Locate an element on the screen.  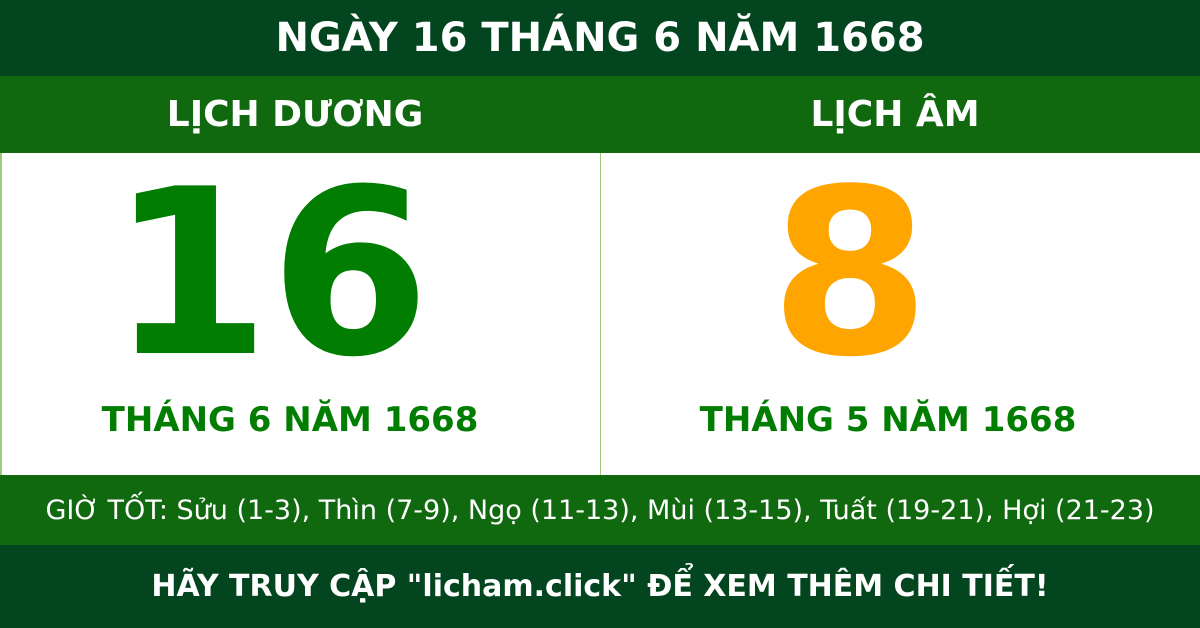
solar-heading: LỊCH DƯƠNG is located at coordinates (295, 114).